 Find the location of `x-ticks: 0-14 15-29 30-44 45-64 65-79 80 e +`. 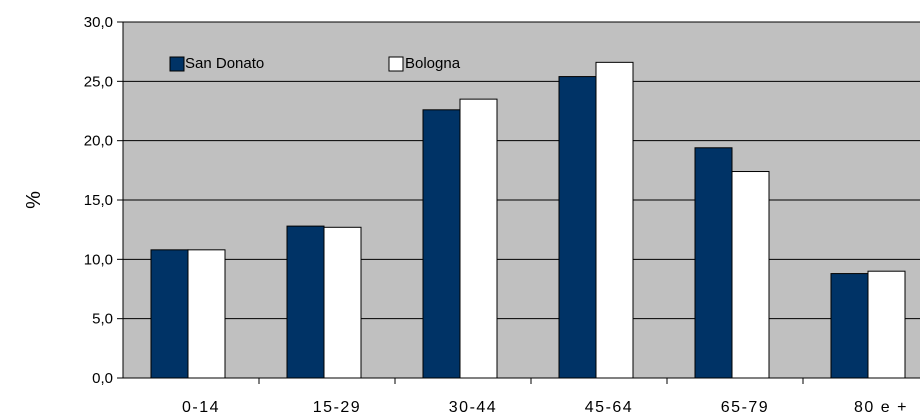

x-ticks: 0-14 15-29 30-44 45-64 65-79 80 e + is located at coordinates (545, 397).